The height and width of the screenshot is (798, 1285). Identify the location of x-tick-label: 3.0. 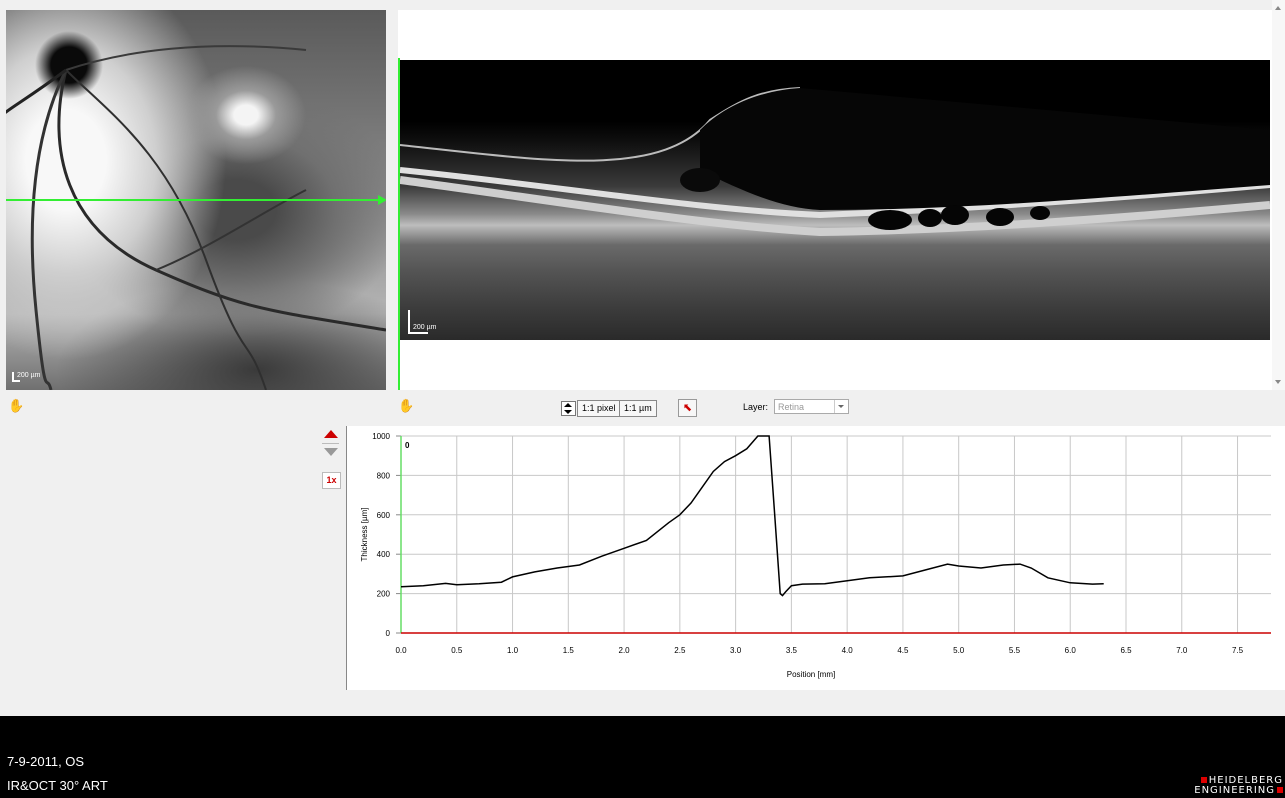
(736, 650).